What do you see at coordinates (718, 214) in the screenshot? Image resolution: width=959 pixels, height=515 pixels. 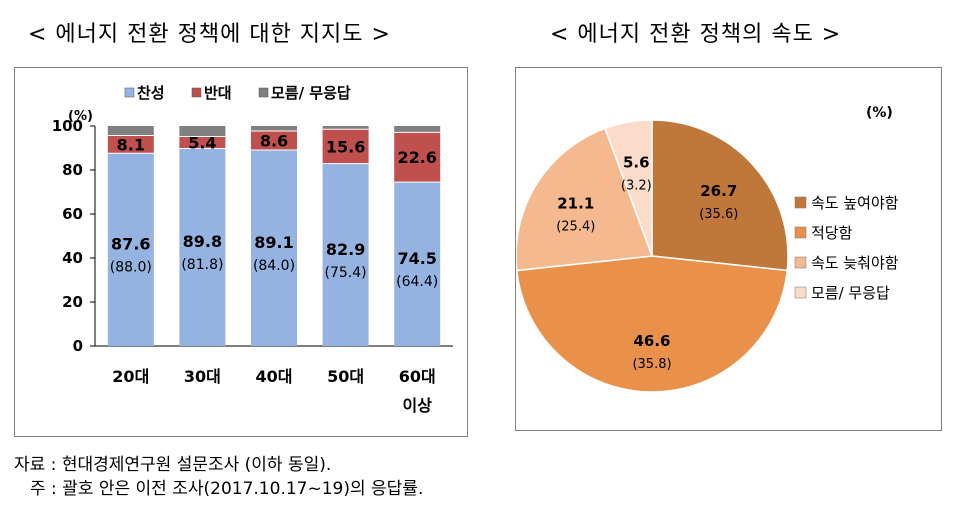 I see `pie-previous-label: (35.6)` at bounding box center [718, 214].